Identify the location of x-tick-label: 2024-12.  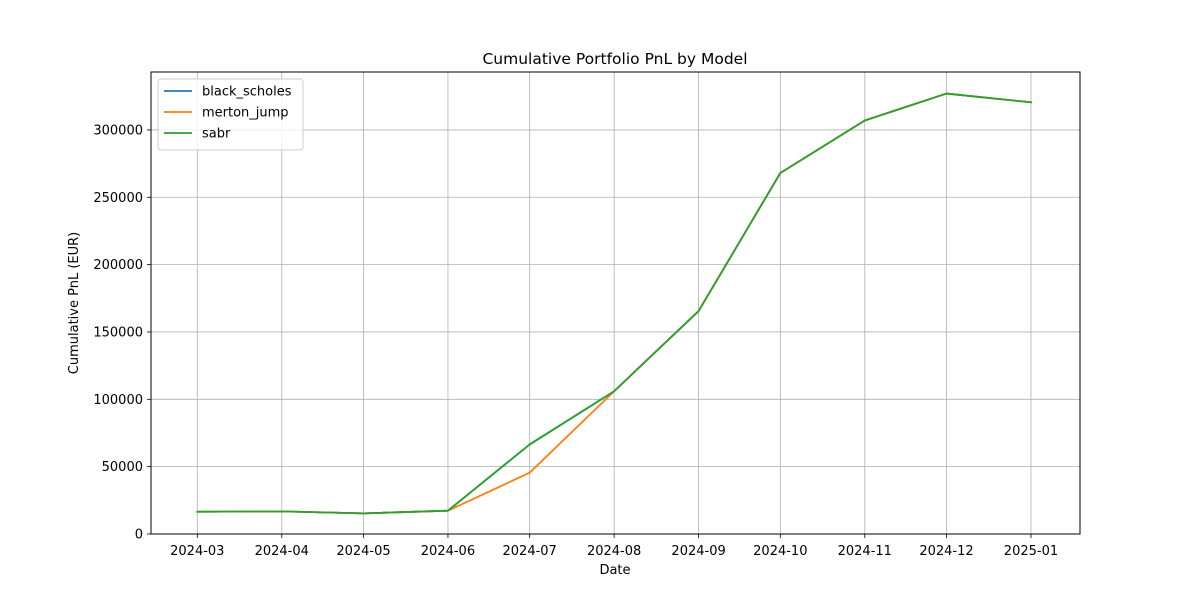
(946, 551).